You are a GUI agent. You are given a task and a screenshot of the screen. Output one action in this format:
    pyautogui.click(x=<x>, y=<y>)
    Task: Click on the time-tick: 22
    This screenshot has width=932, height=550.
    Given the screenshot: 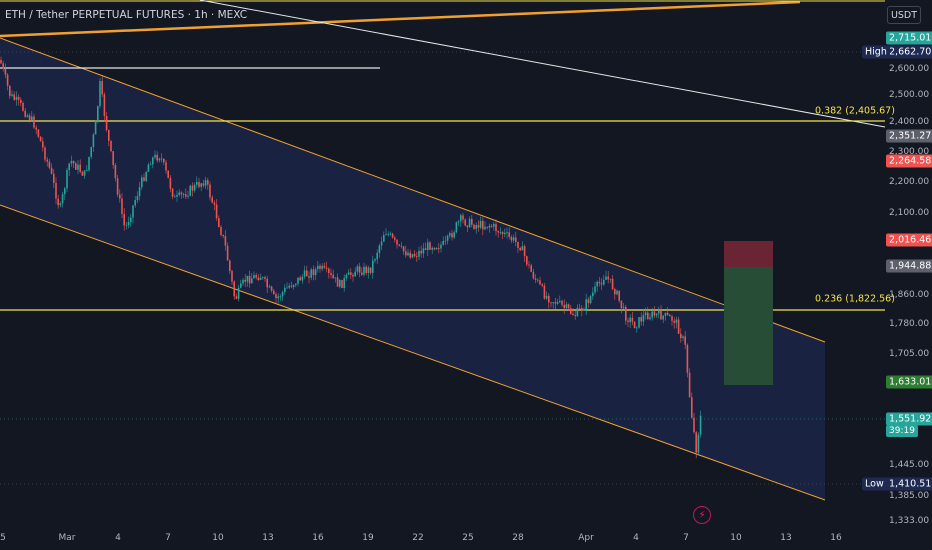 What is the action you would take?
    pyautogui.click(x=418, y=538)
    